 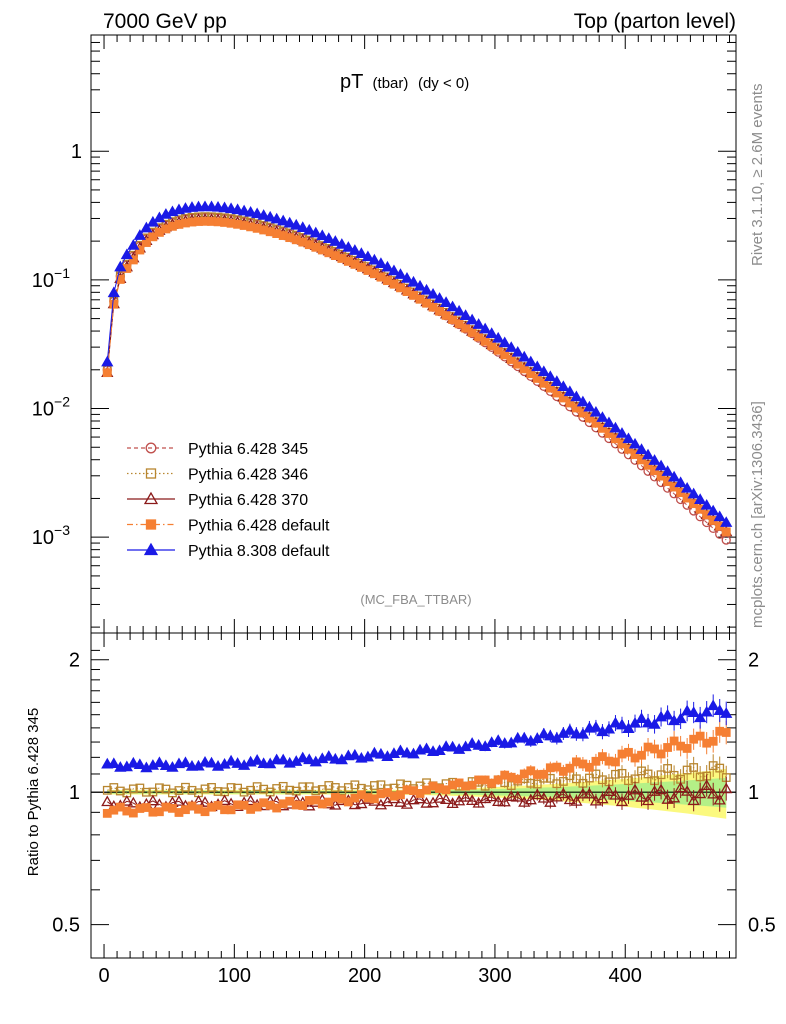 I want to click on analysis-tag: (MC_FBA_TTBAR), so click(x=415, y=599).